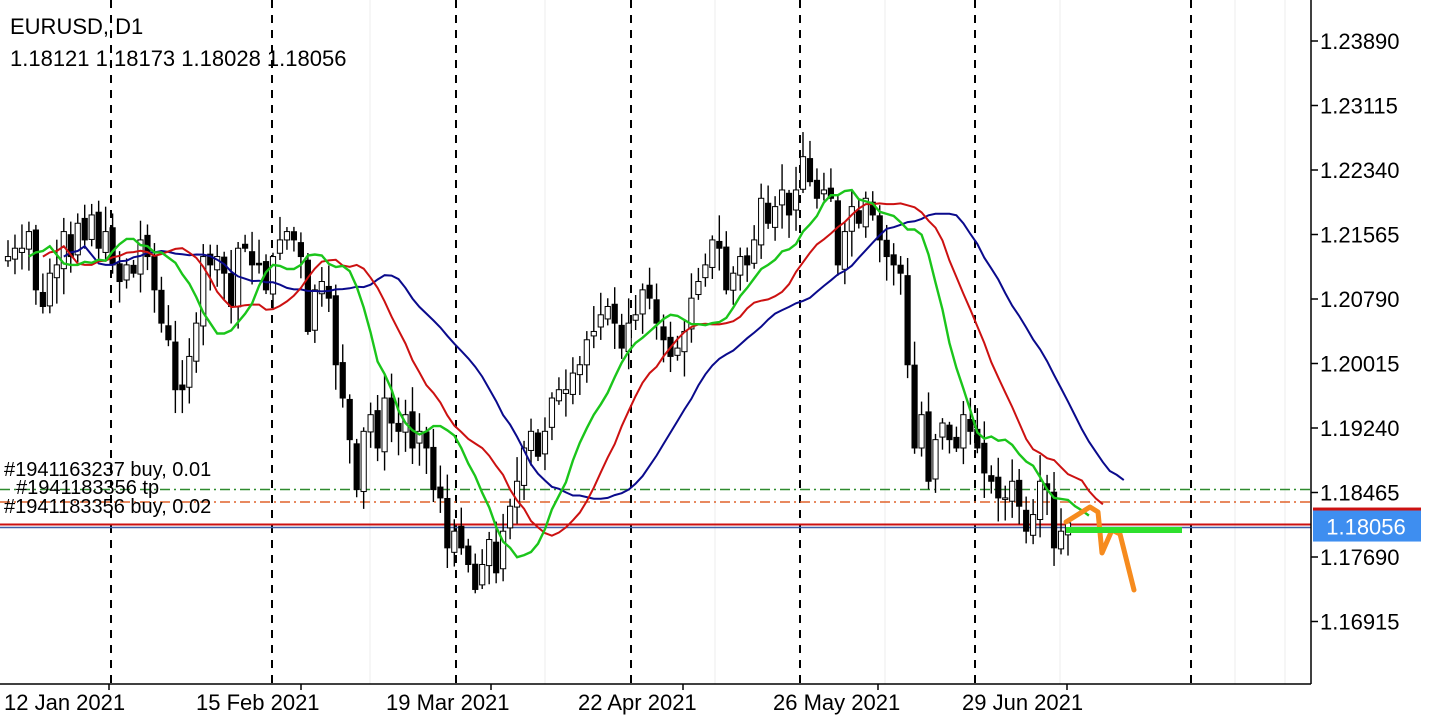 This screenshot has width=1440, height=720. What do you see at coordinates (637, 702) in the screenshot?
I see `time-tick-label: 22 Apr 2021` at bounding box center [637, 702].